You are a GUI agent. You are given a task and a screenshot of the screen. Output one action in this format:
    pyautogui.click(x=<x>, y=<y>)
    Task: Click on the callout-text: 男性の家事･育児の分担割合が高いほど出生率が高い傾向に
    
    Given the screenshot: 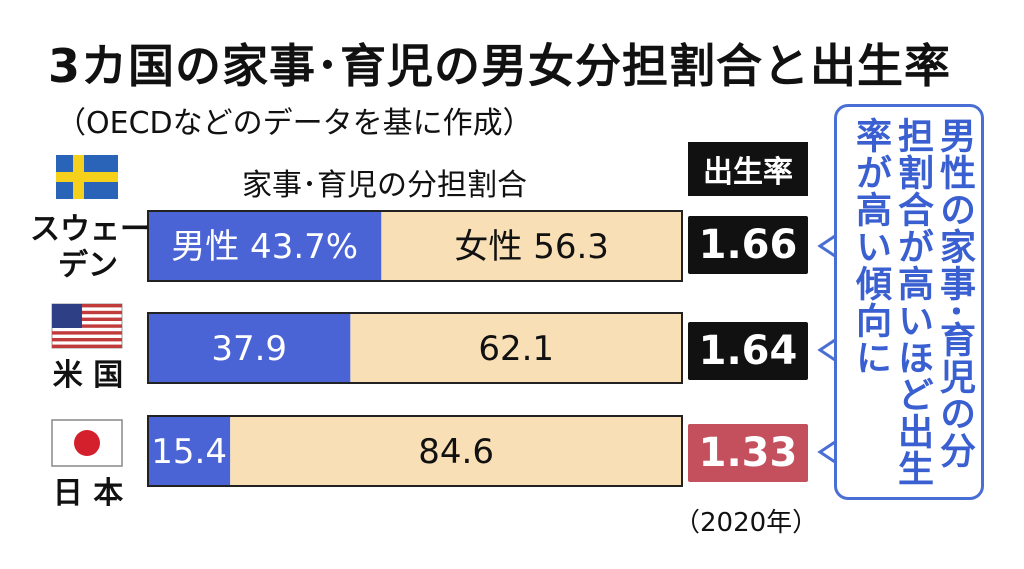 What is the action you would take?
    pyautogui.click(x=912, y=302)
    